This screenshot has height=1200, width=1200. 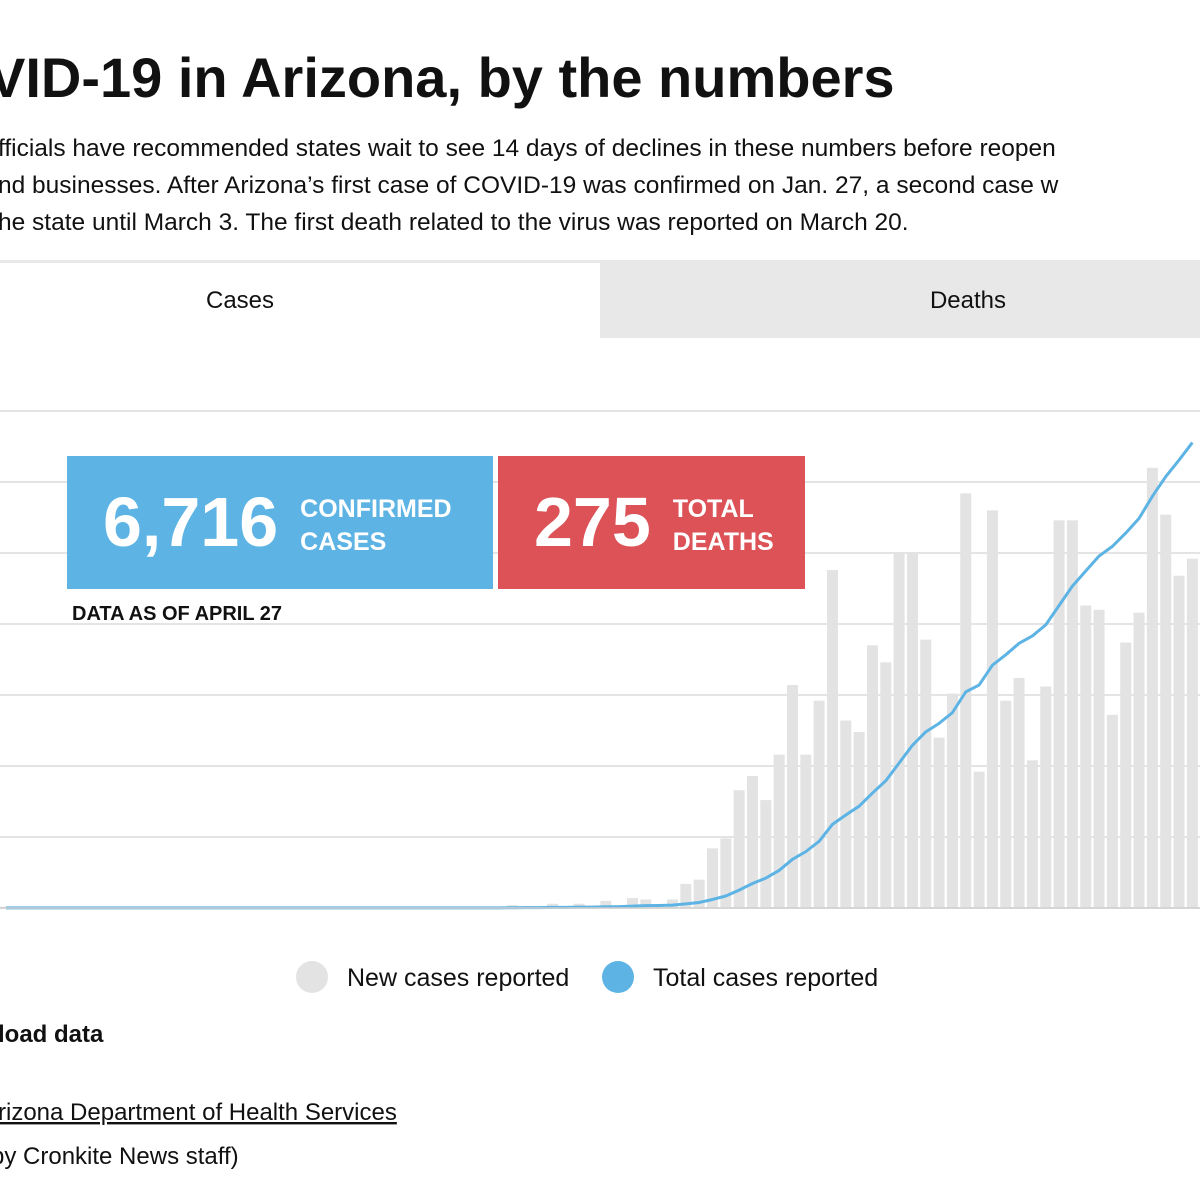 I want to click on stat-label: CONFIRMED, so click(x=375, y=509).